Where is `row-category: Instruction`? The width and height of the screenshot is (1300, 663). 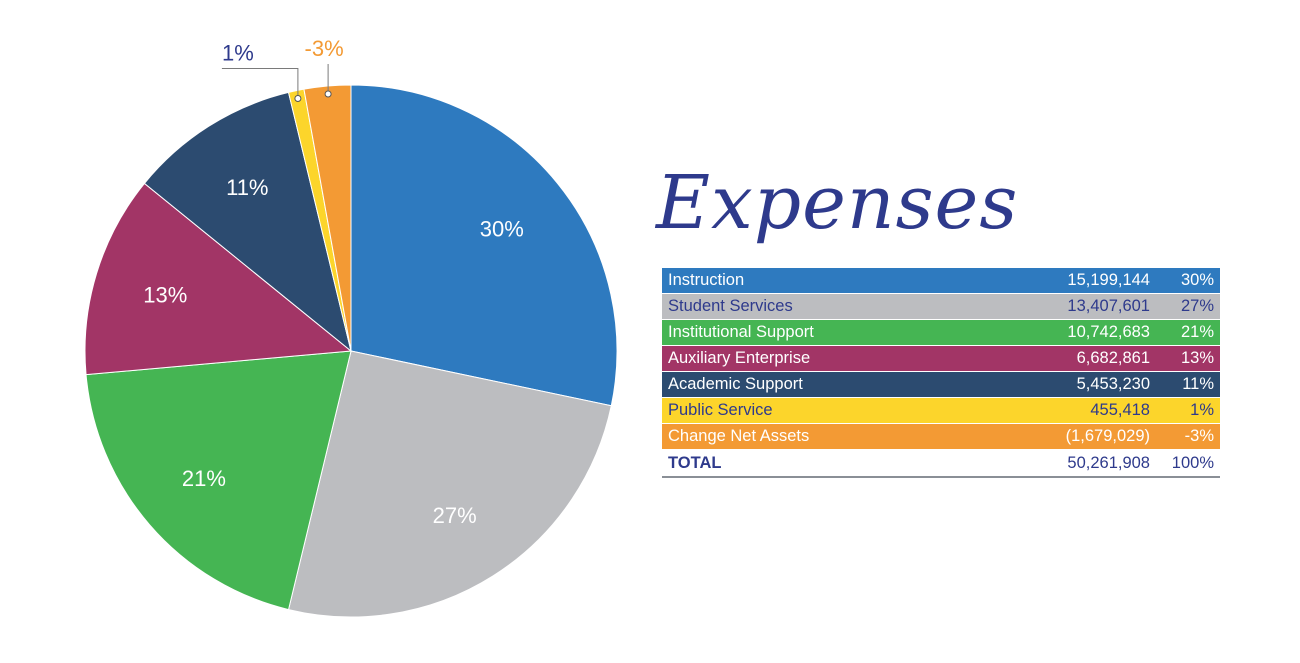 row-category: Instruction is located at coordinates (818, 281).